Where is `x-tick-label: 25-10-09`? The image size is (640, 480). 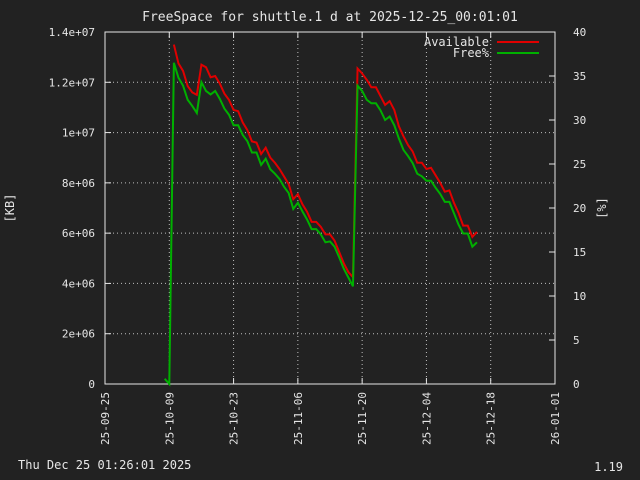
x-tick-label: 25-10-09 is located at coordinates (169, 418).